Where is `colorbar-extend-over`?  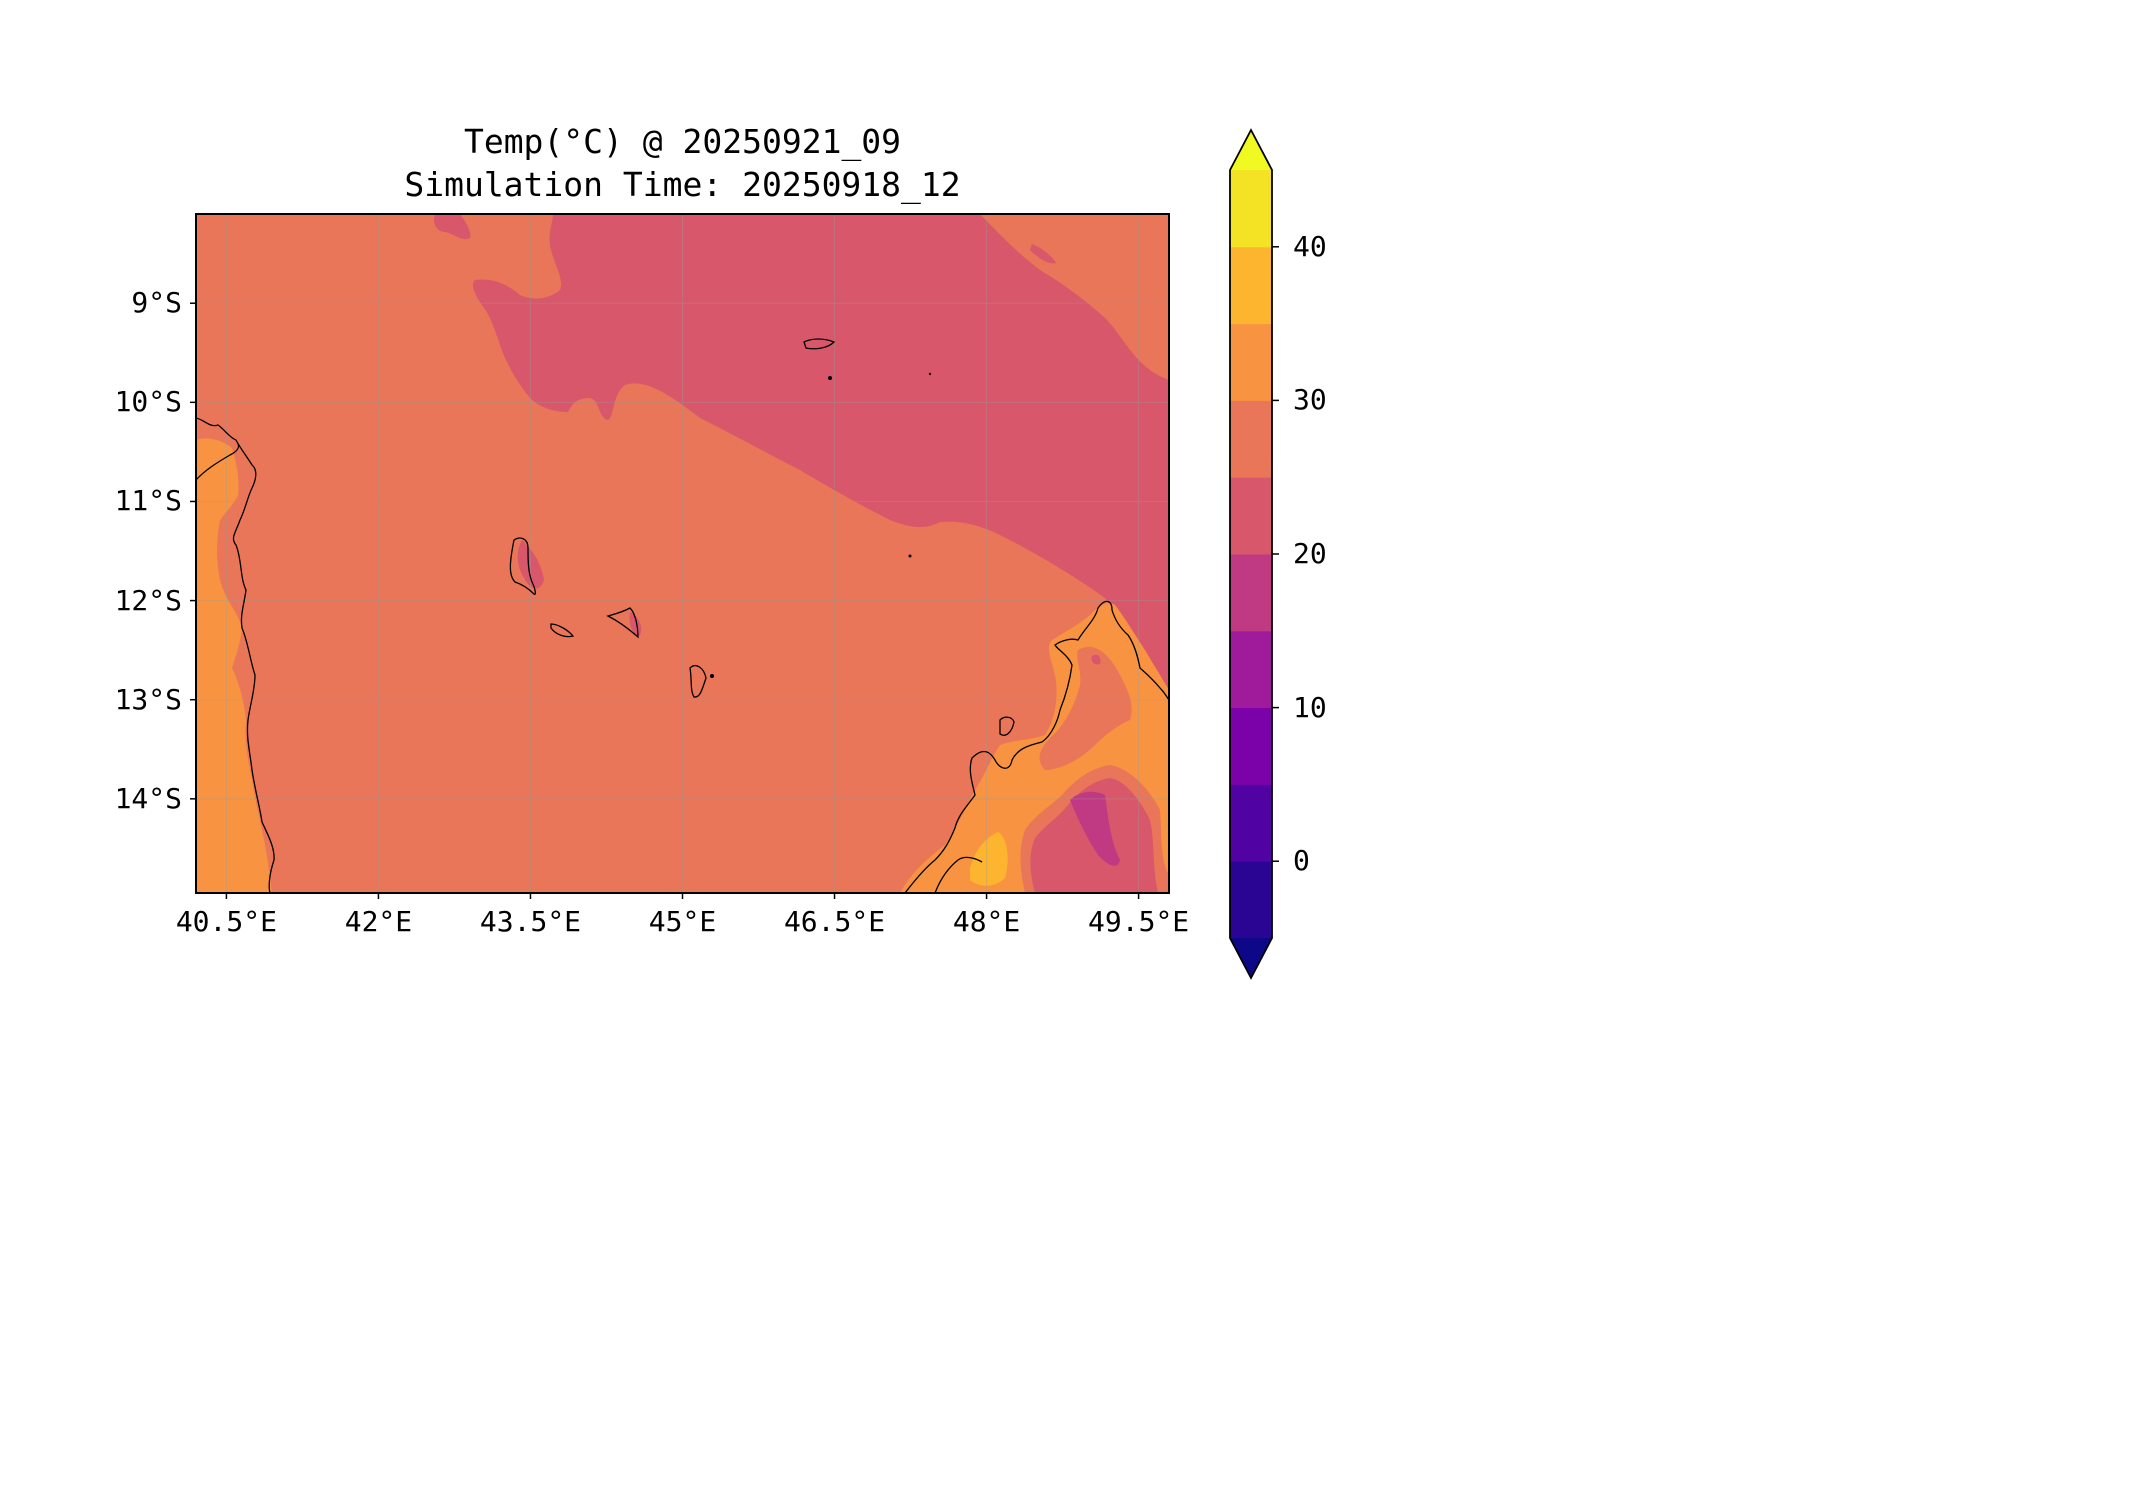 colorbar-extend-over is located at coordinates (1251, 150).